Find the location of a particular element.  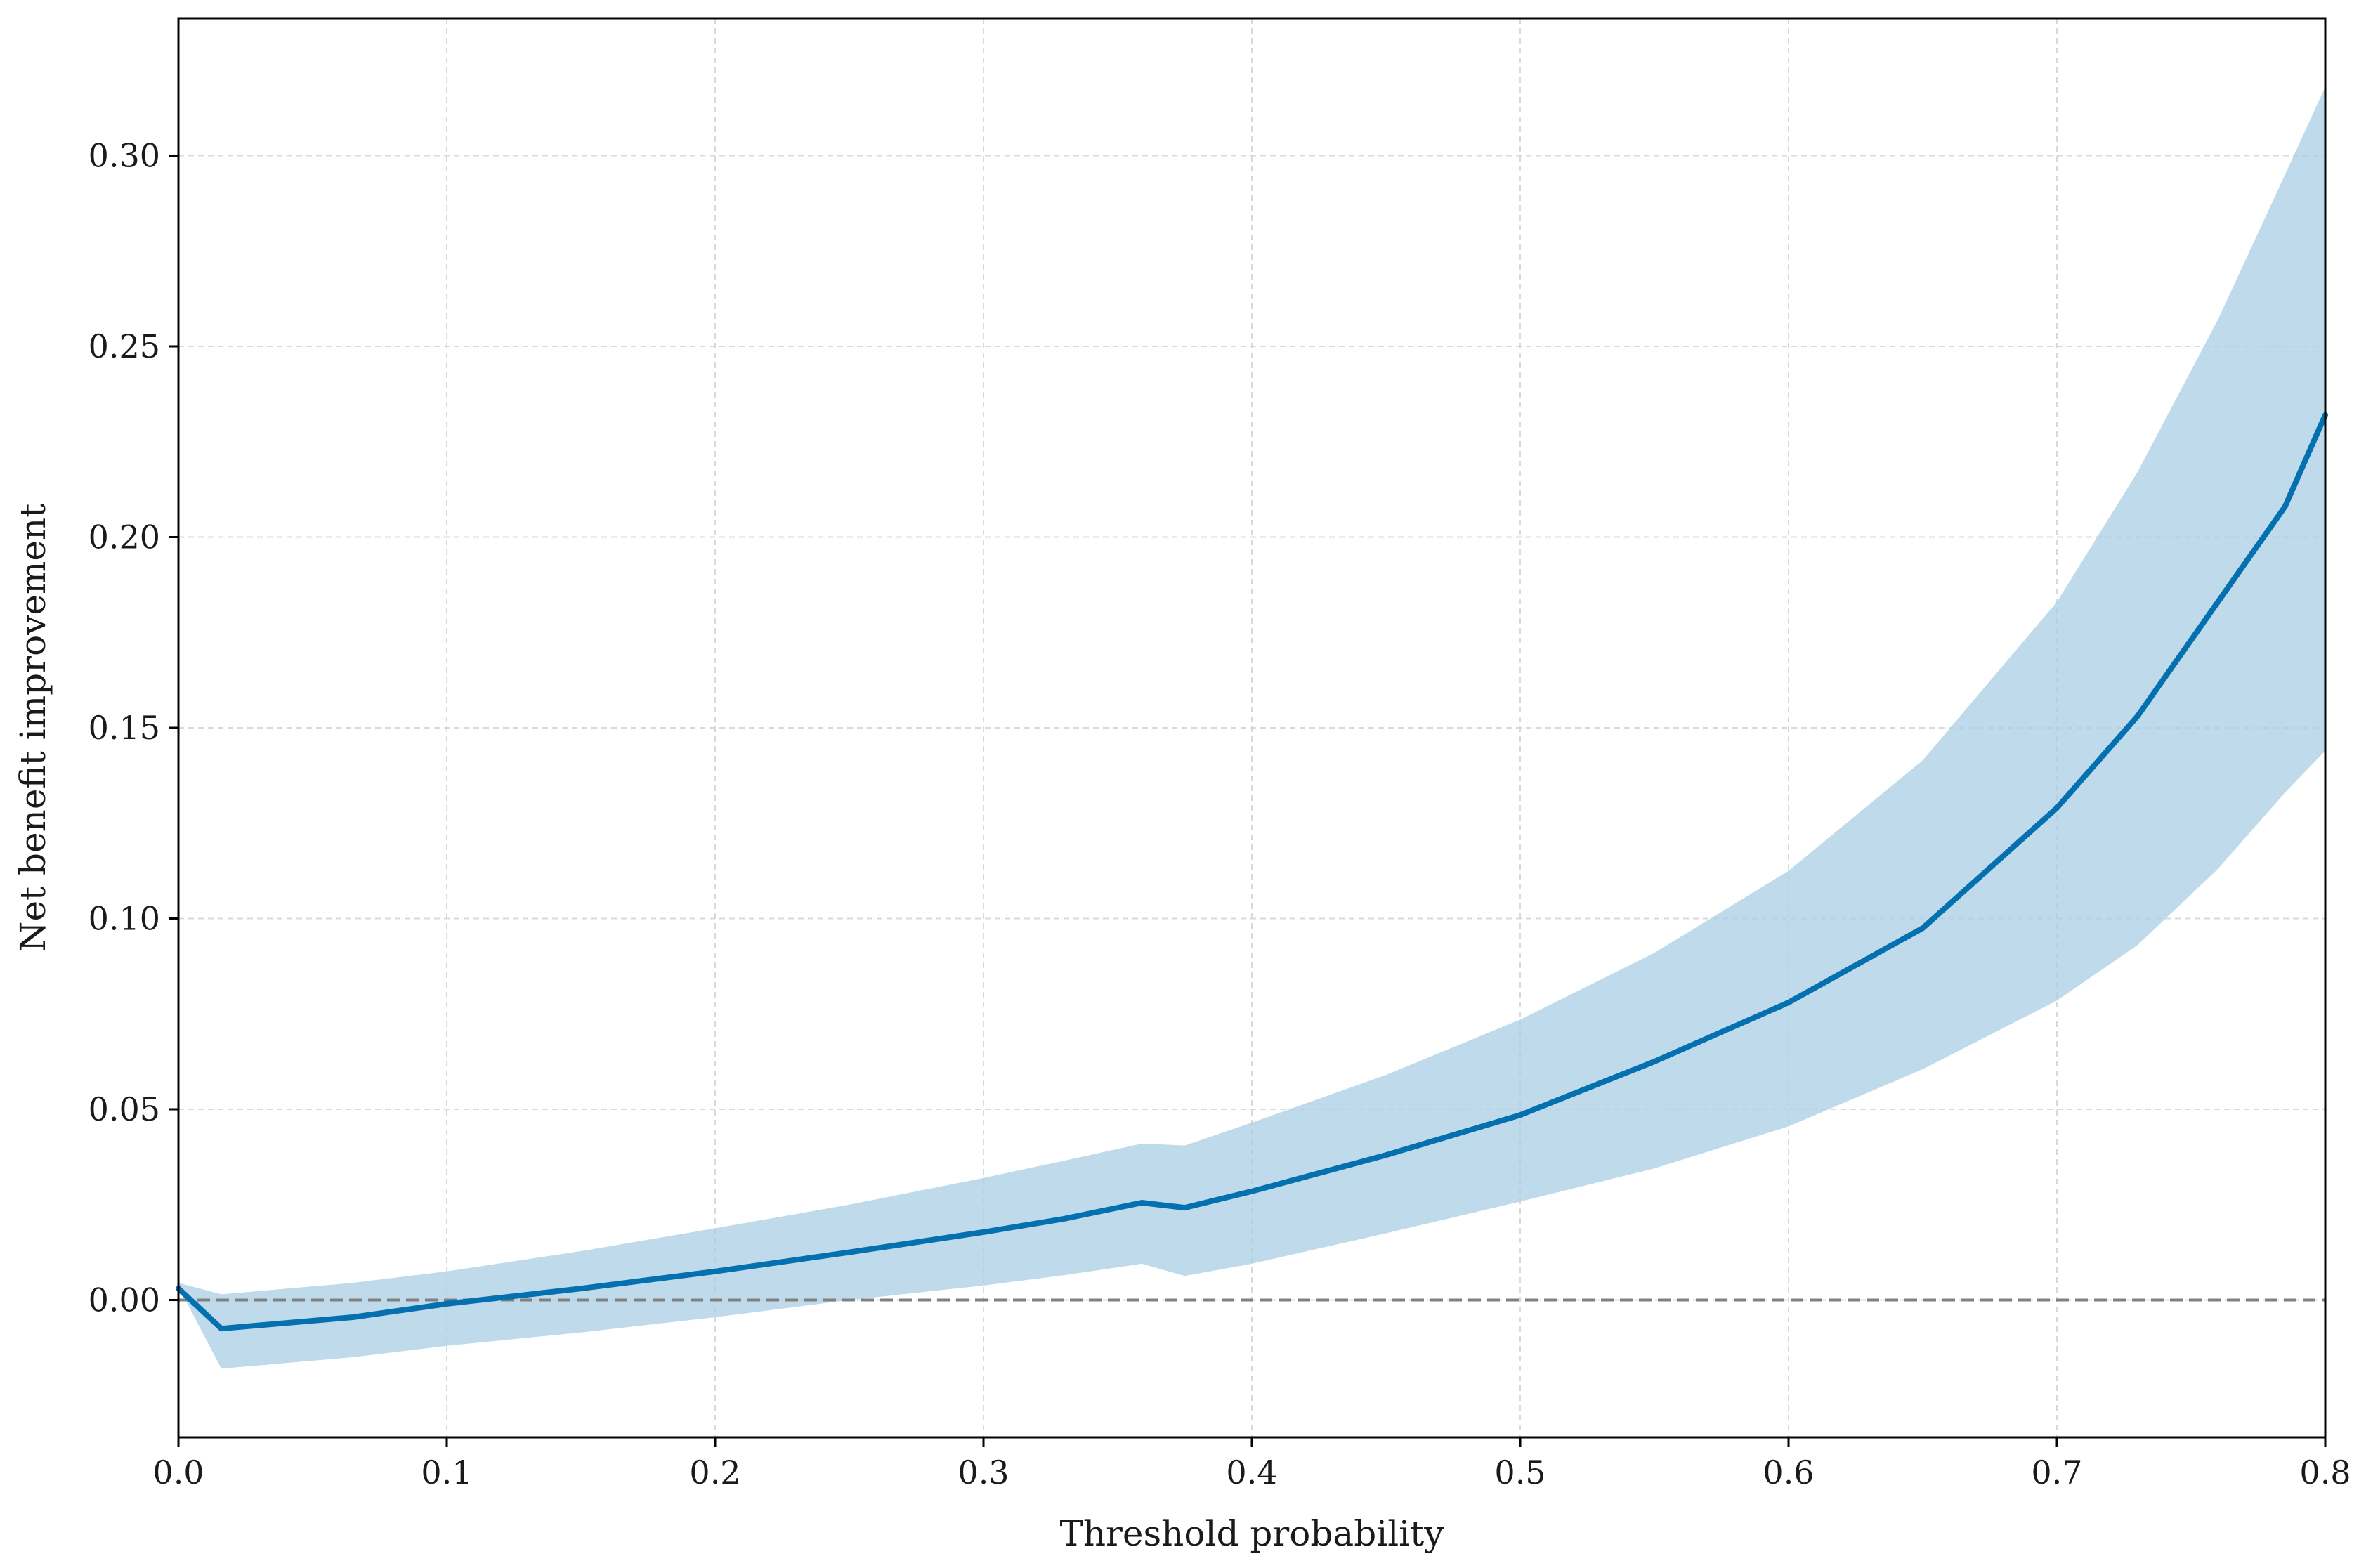

x-axis-title: Threshold probability is located at coordinates (1251, 1533).